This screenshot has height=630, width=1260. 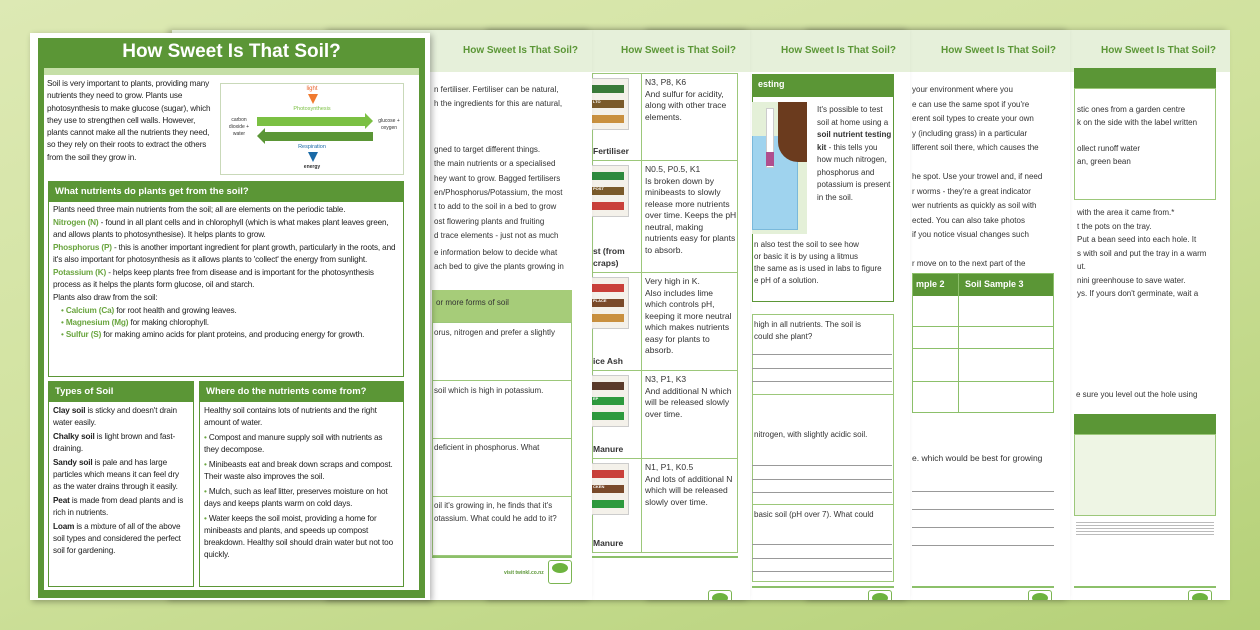 What do you see at coordinates (806, 256) in the screenshot?
I see `text-line: or basic it is by using a litmus` at bounding box center [806, 256].